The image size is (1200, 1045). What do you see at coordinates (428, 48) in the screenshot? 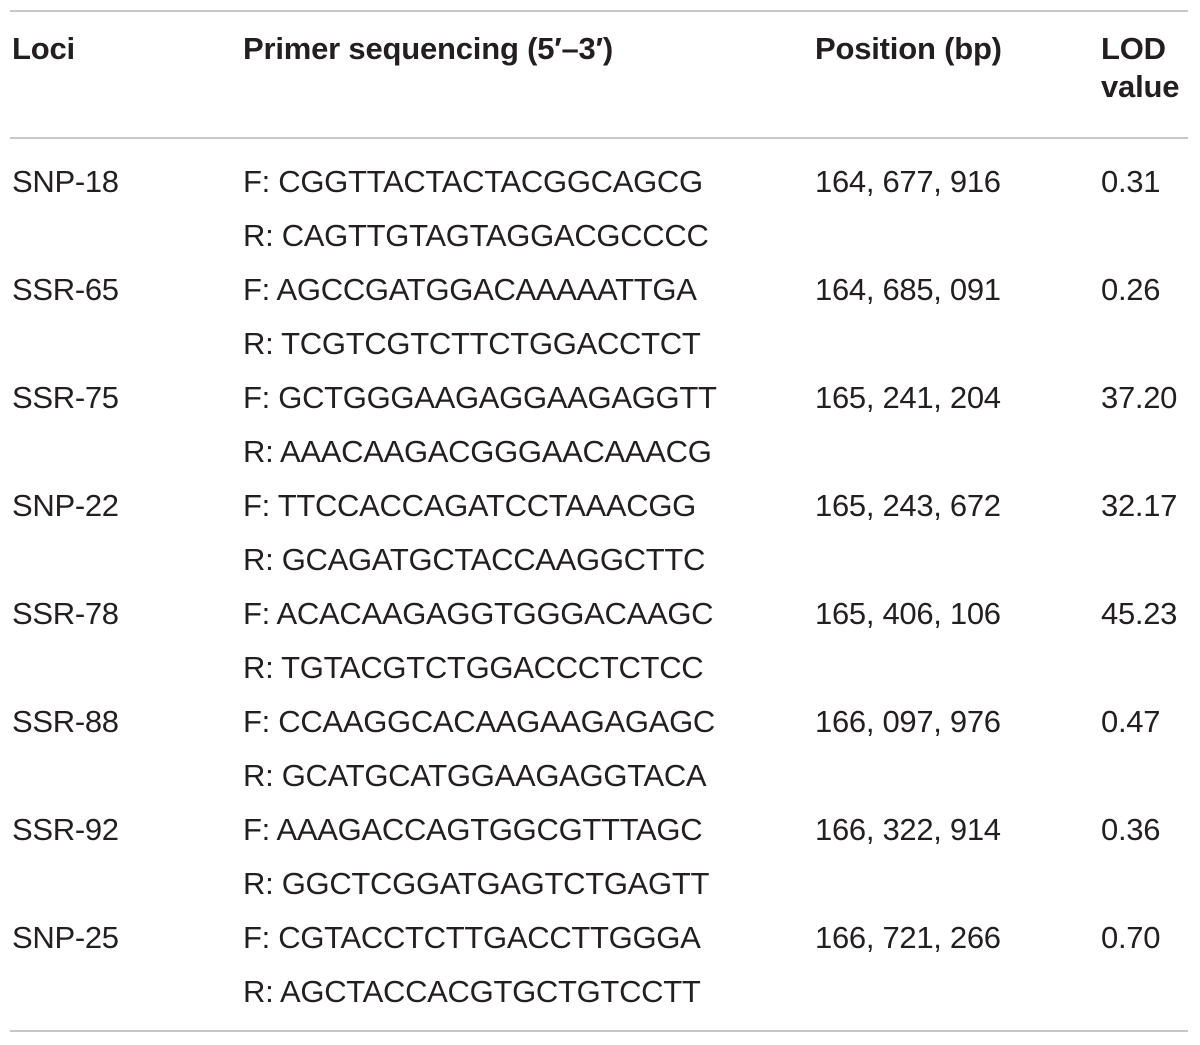
I see `header-primer-sequencing: Primer sequencing (5′–3′)` at bounding box center [428, 48].